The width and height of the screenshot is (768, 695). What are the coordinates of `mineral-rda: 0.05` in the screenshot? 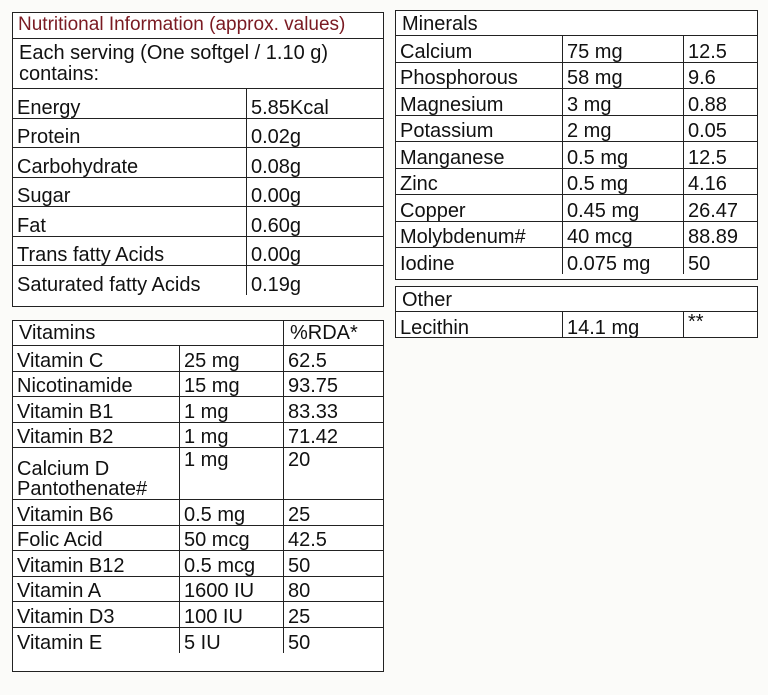 It's located at (720, 128).